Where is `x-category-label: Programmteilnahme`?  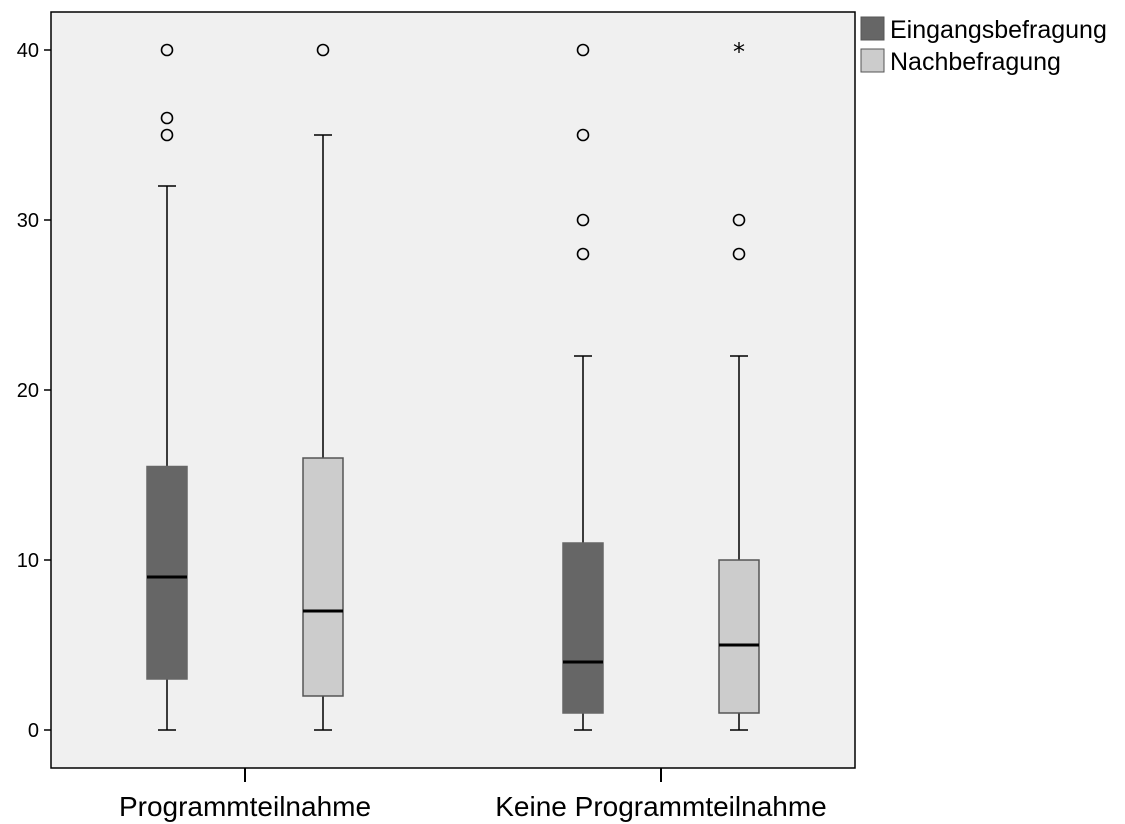 x-category-label: Programmteilnahme is located at coordinates (245, 806).